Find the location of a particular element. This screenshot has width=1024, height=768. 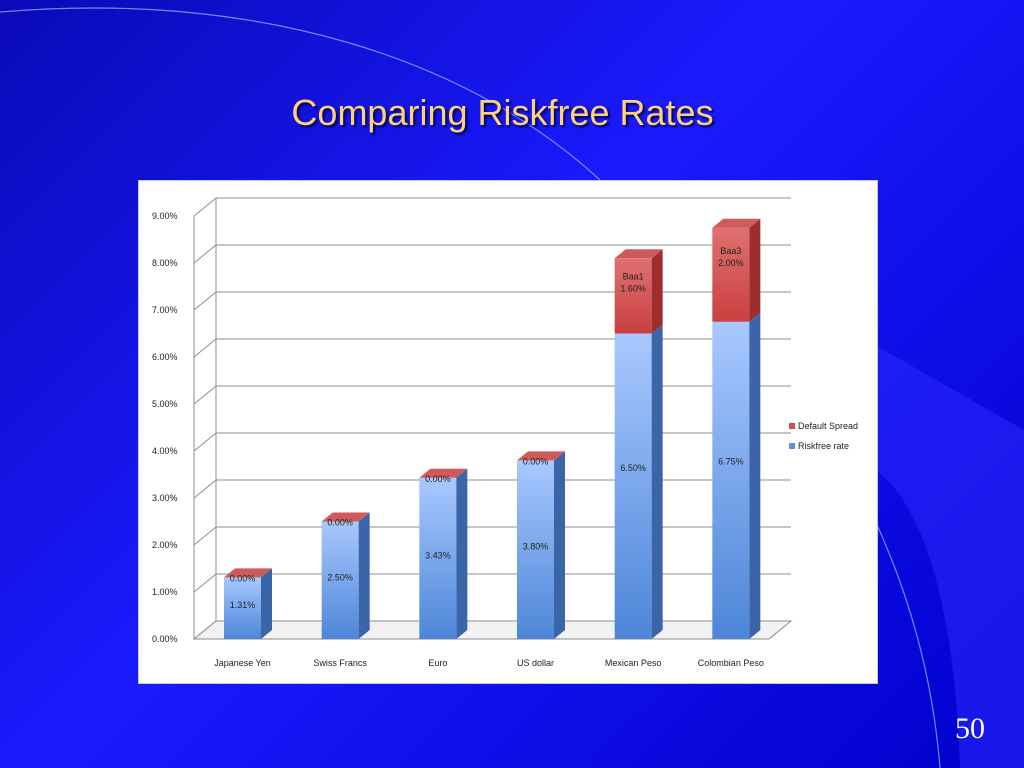

y-tick-label: 1.00% is located at coordinates (165, 592).